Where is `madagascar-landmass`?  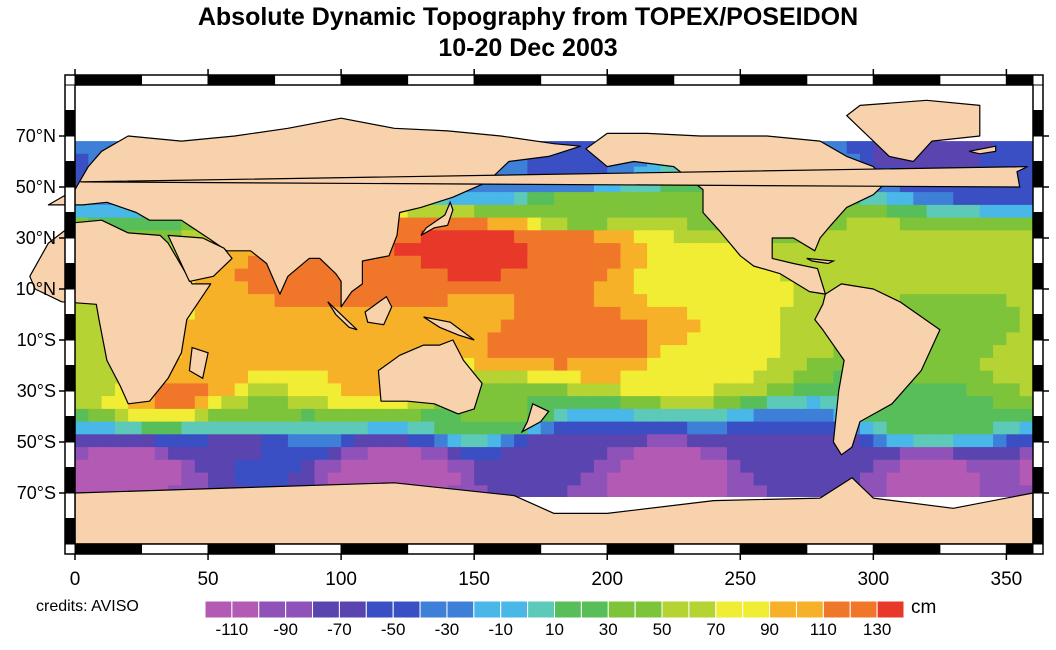 madagascar-landmass is located at coordinates (198, 363).